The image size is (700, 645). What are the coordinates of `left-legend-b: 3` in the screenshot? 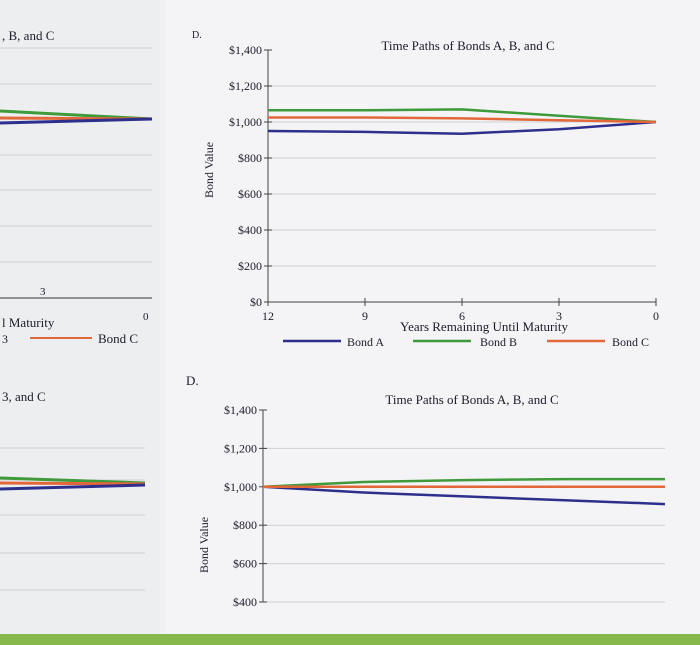 It's located at (5, 339).